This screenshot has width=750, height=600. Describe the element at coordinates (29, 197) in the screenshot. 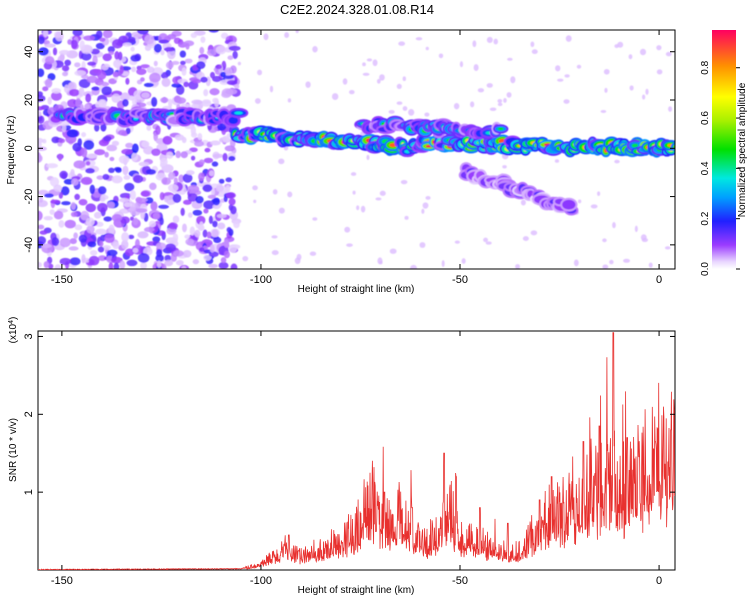

I see `y-tick-label: -20` at that location.